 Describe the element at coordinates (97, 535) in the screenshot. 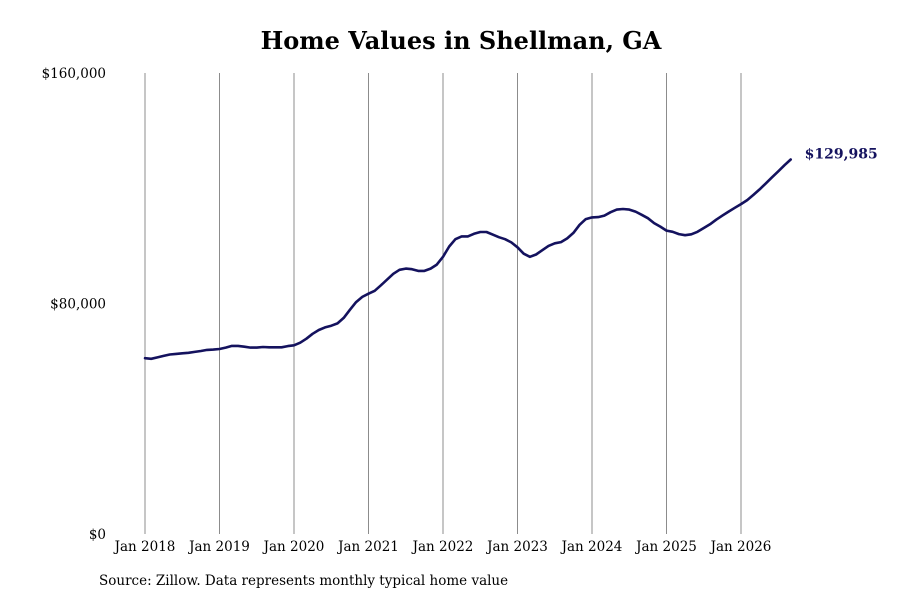

I see `y-tick-label: $0` at that location.